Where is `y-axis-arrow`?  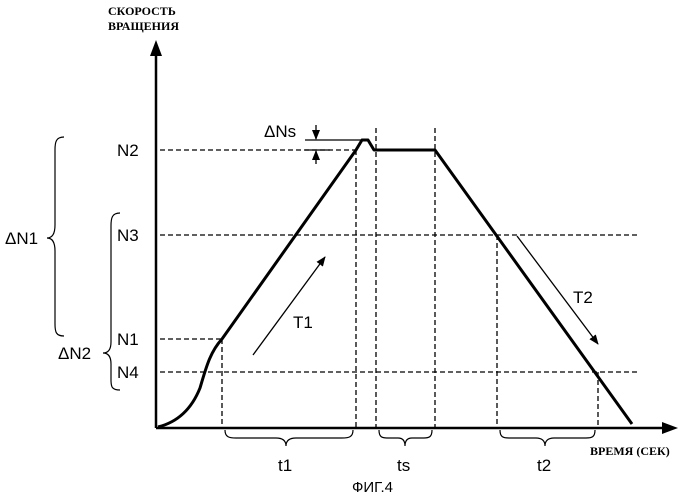 y-axis-arrow is located at coordinates (156, 48).